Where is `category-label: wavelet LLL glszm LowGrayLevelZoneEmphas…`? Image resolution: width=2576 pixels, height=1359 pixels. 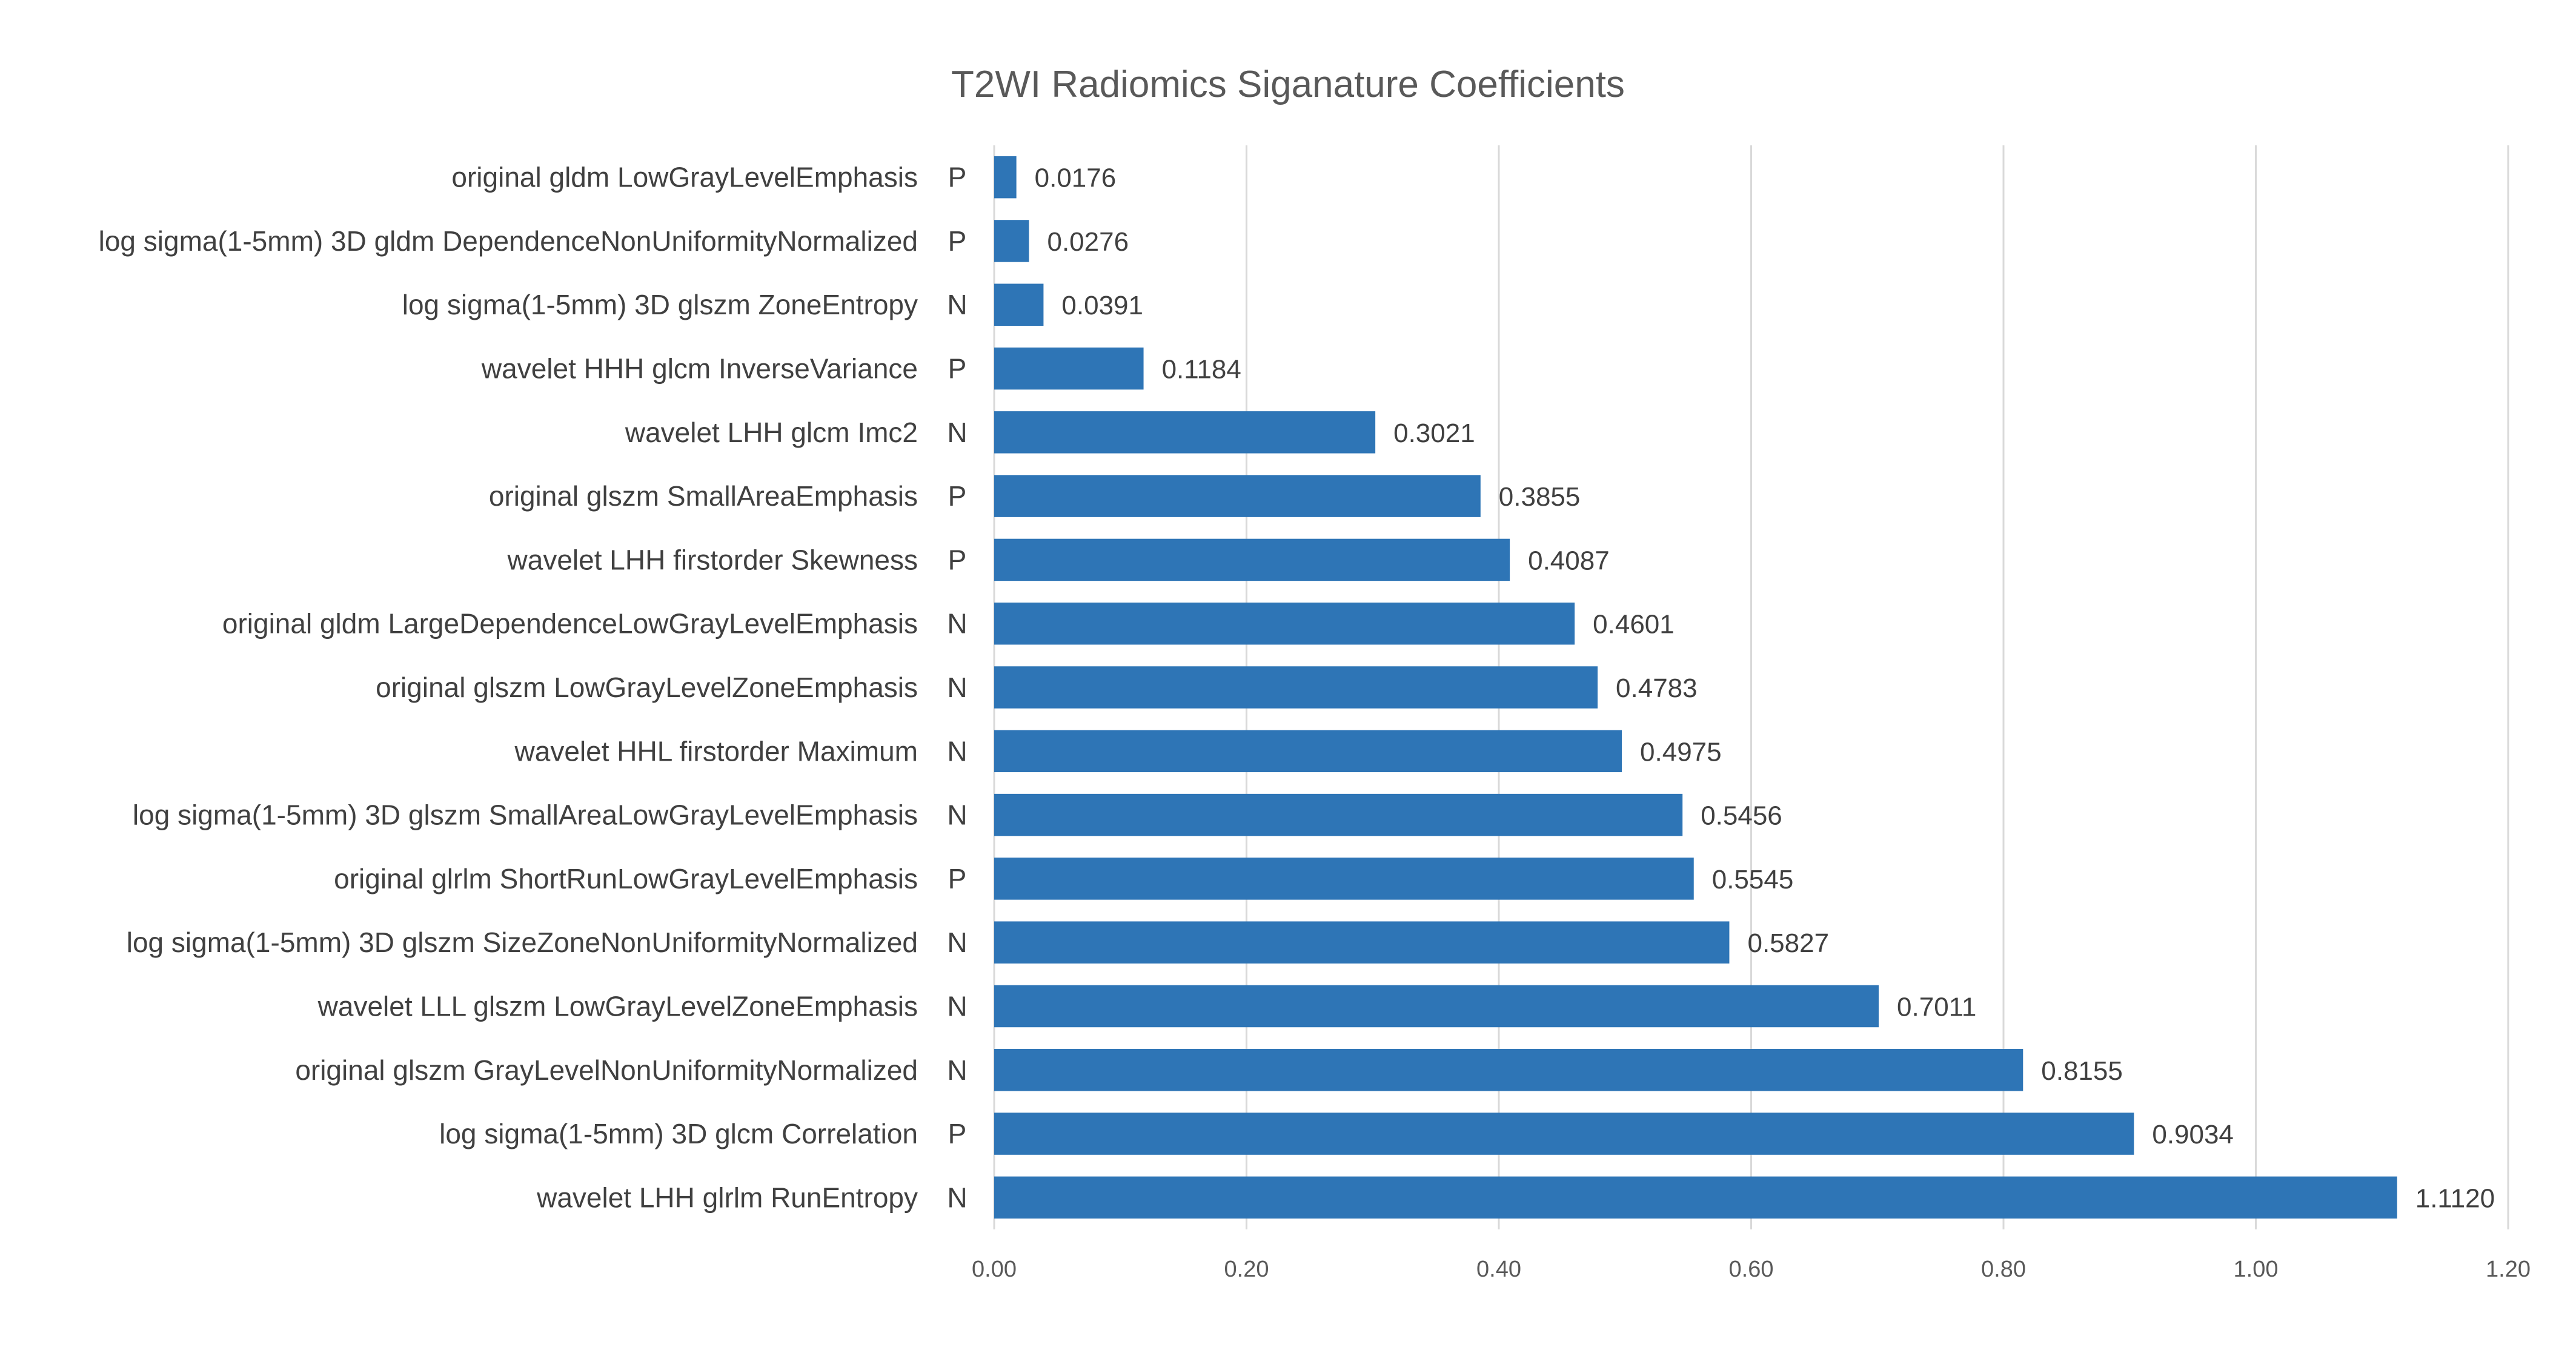 category-label: wavelet LLL glszm LowGrayLevelZoneEmphas… is located at coordinates (617, 1006).